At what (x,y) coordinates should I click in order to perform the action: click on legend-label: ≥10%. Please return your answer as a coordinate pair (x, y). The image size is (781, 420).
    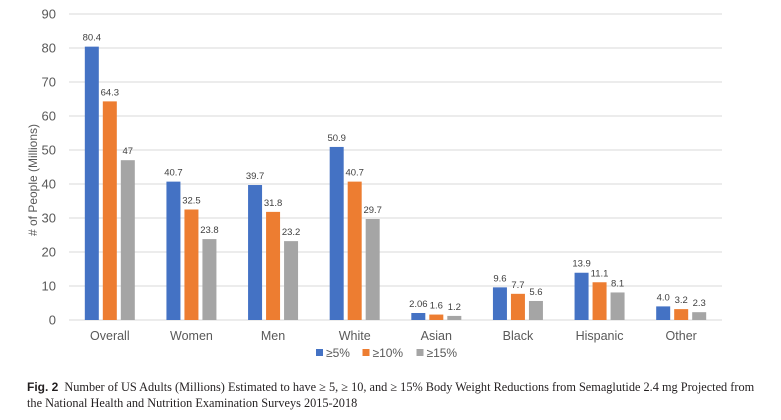
    Looking at the image, I should click on (388, 353).